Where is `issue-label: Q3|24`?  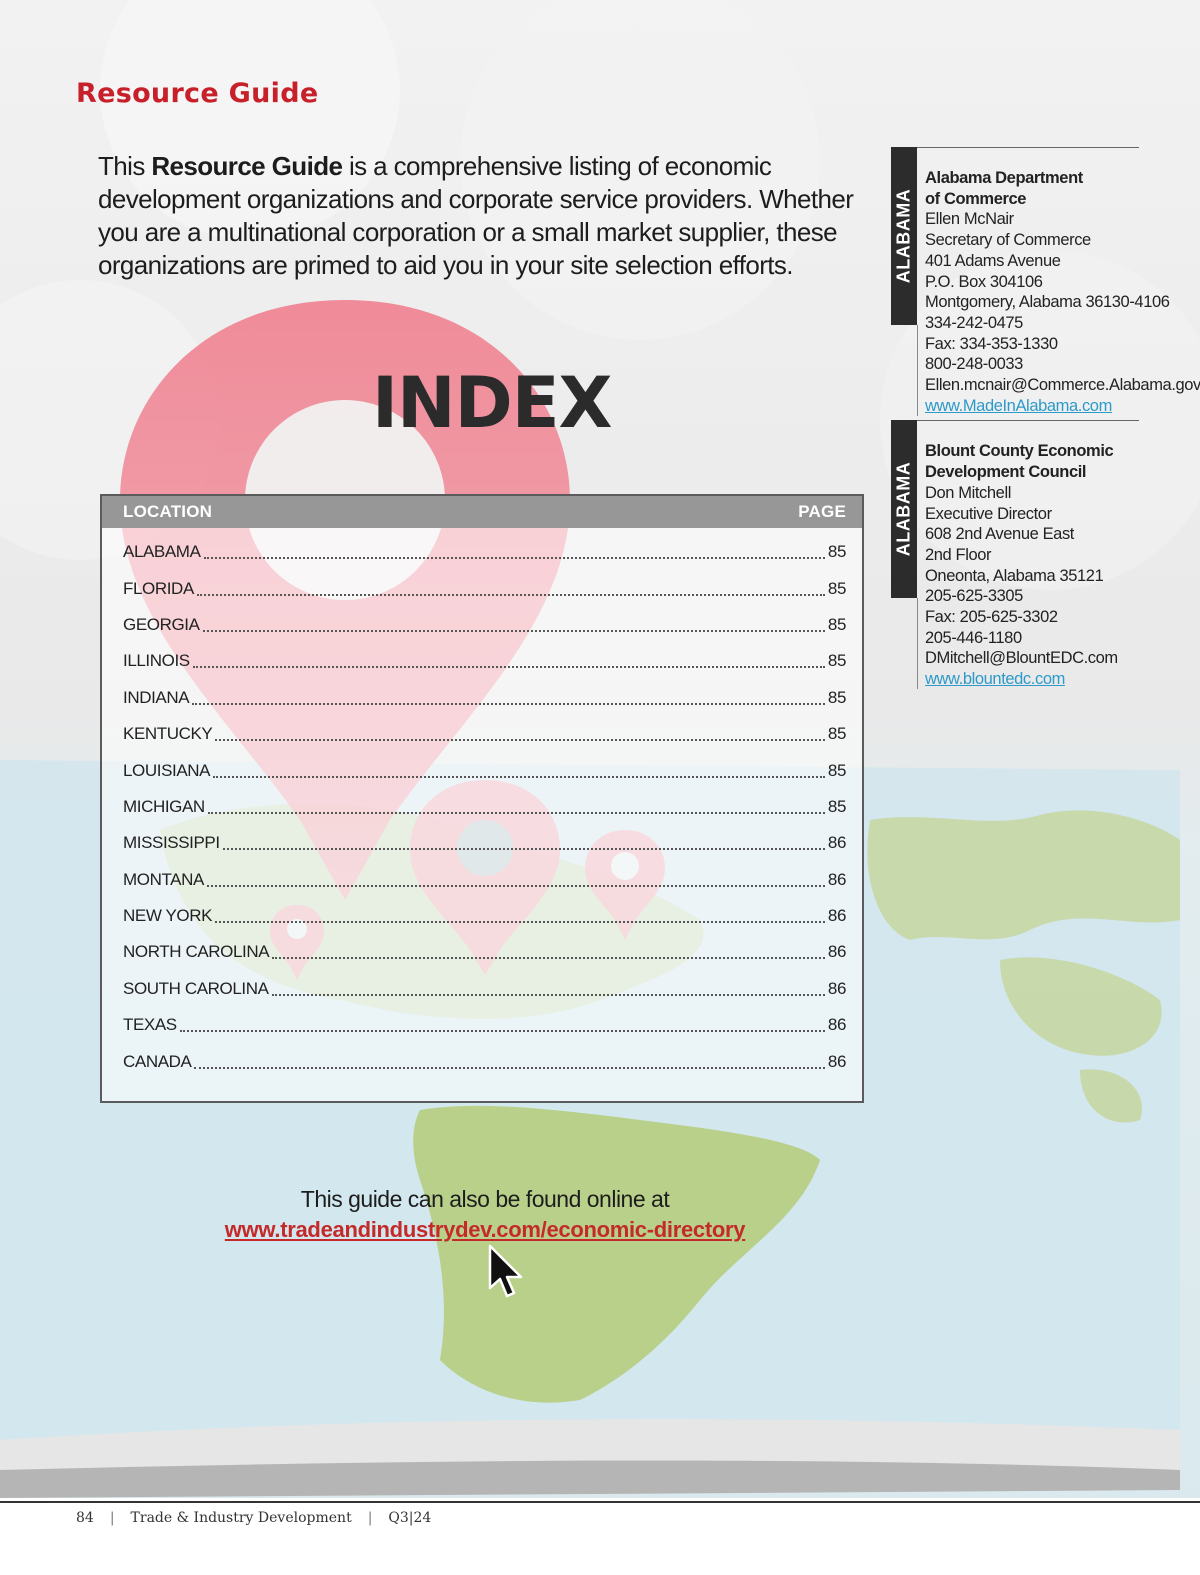 issue-label: Q3|24 is located at coordinates (410, 1518).